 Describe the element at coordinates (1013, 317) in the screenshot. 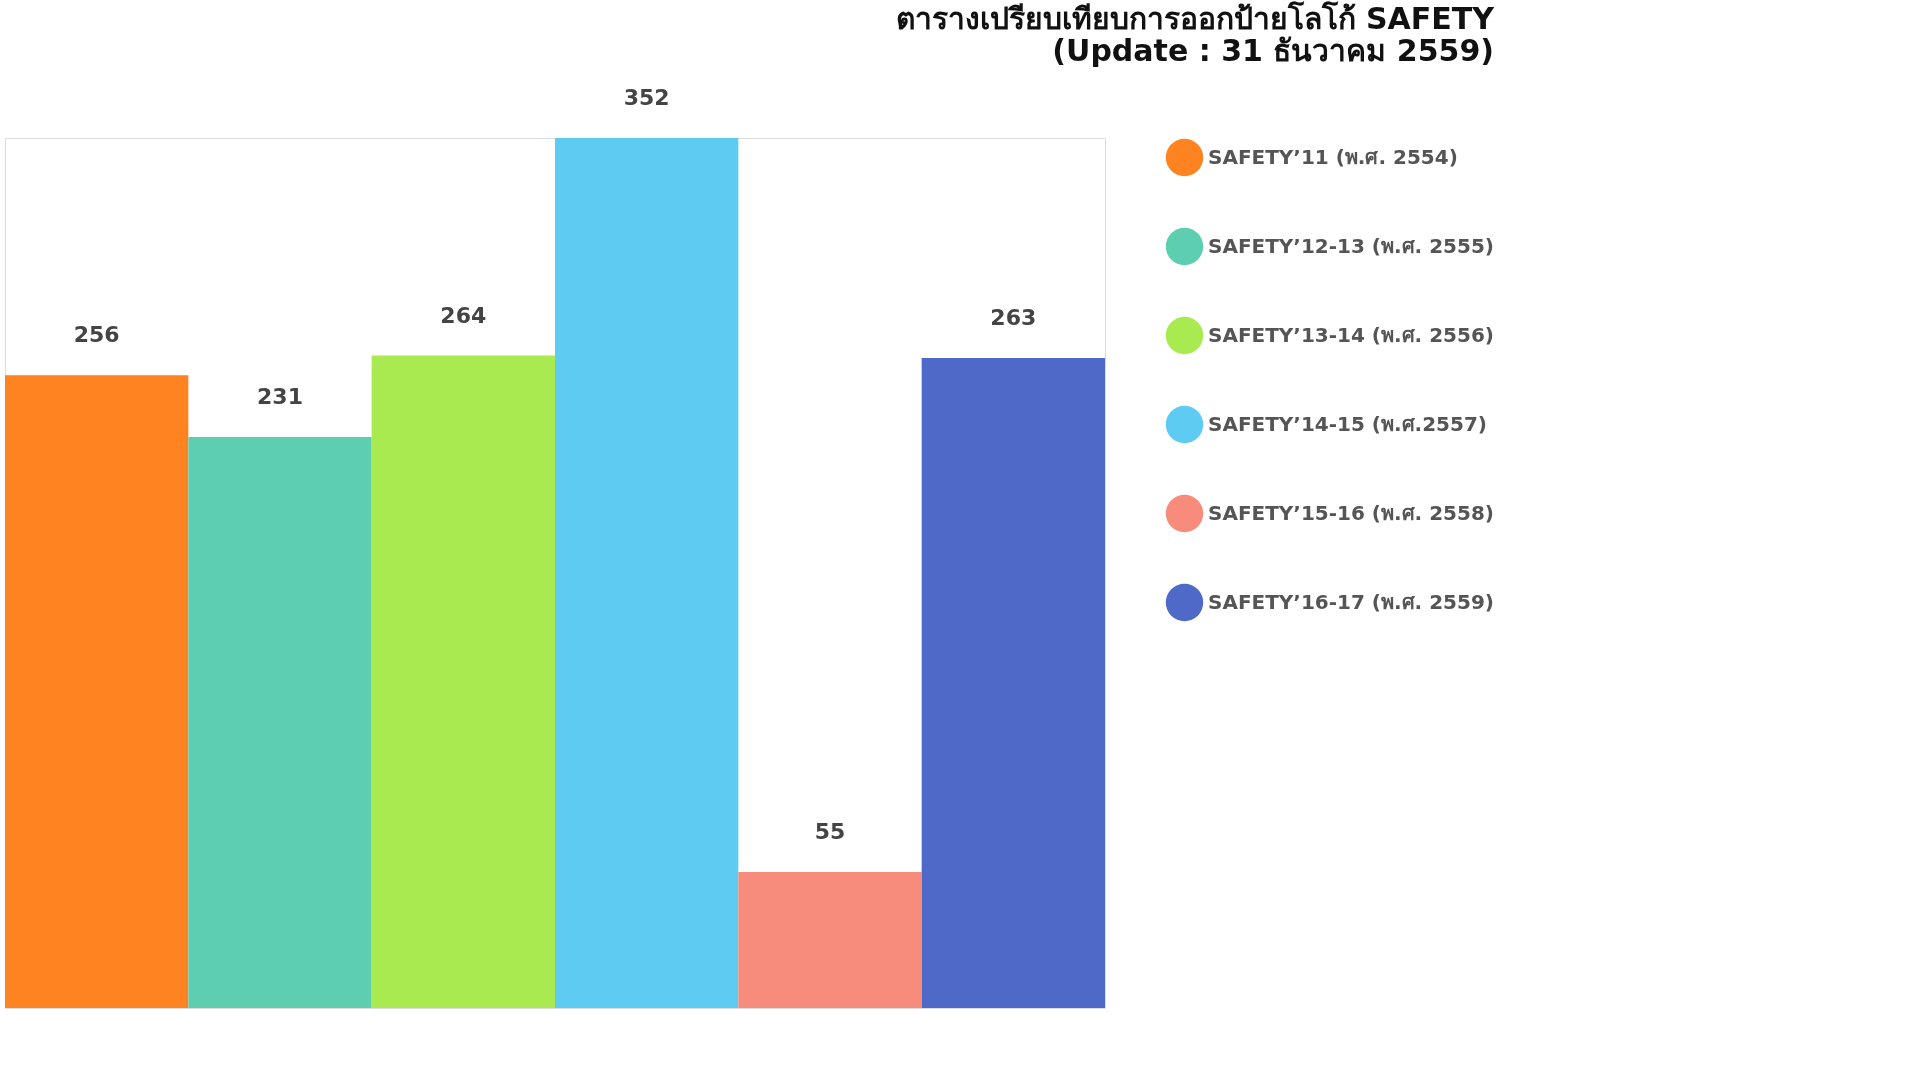

I see `data-label: 263` at that location.